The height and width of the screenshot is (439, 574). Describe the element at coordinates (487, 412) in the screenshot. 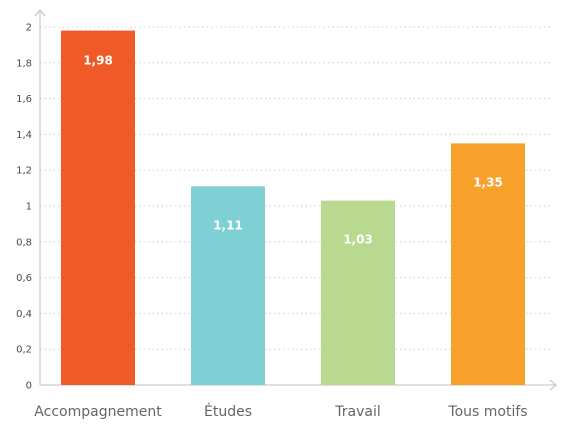

I see `x-category-label: Tous motifs` at that location.